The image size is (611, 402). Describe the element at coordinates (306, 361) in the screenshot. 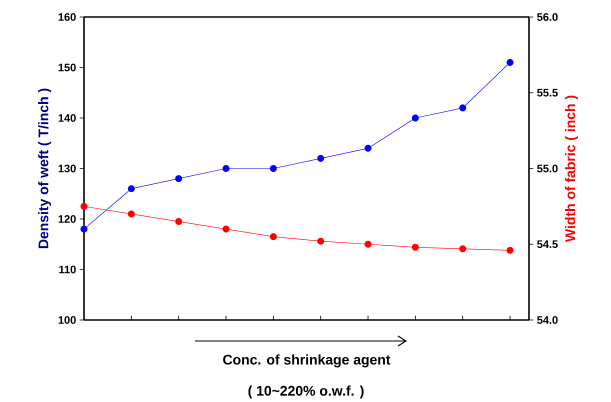

I see `x-axis-title: Conc. of shrinkage agent` at that location.